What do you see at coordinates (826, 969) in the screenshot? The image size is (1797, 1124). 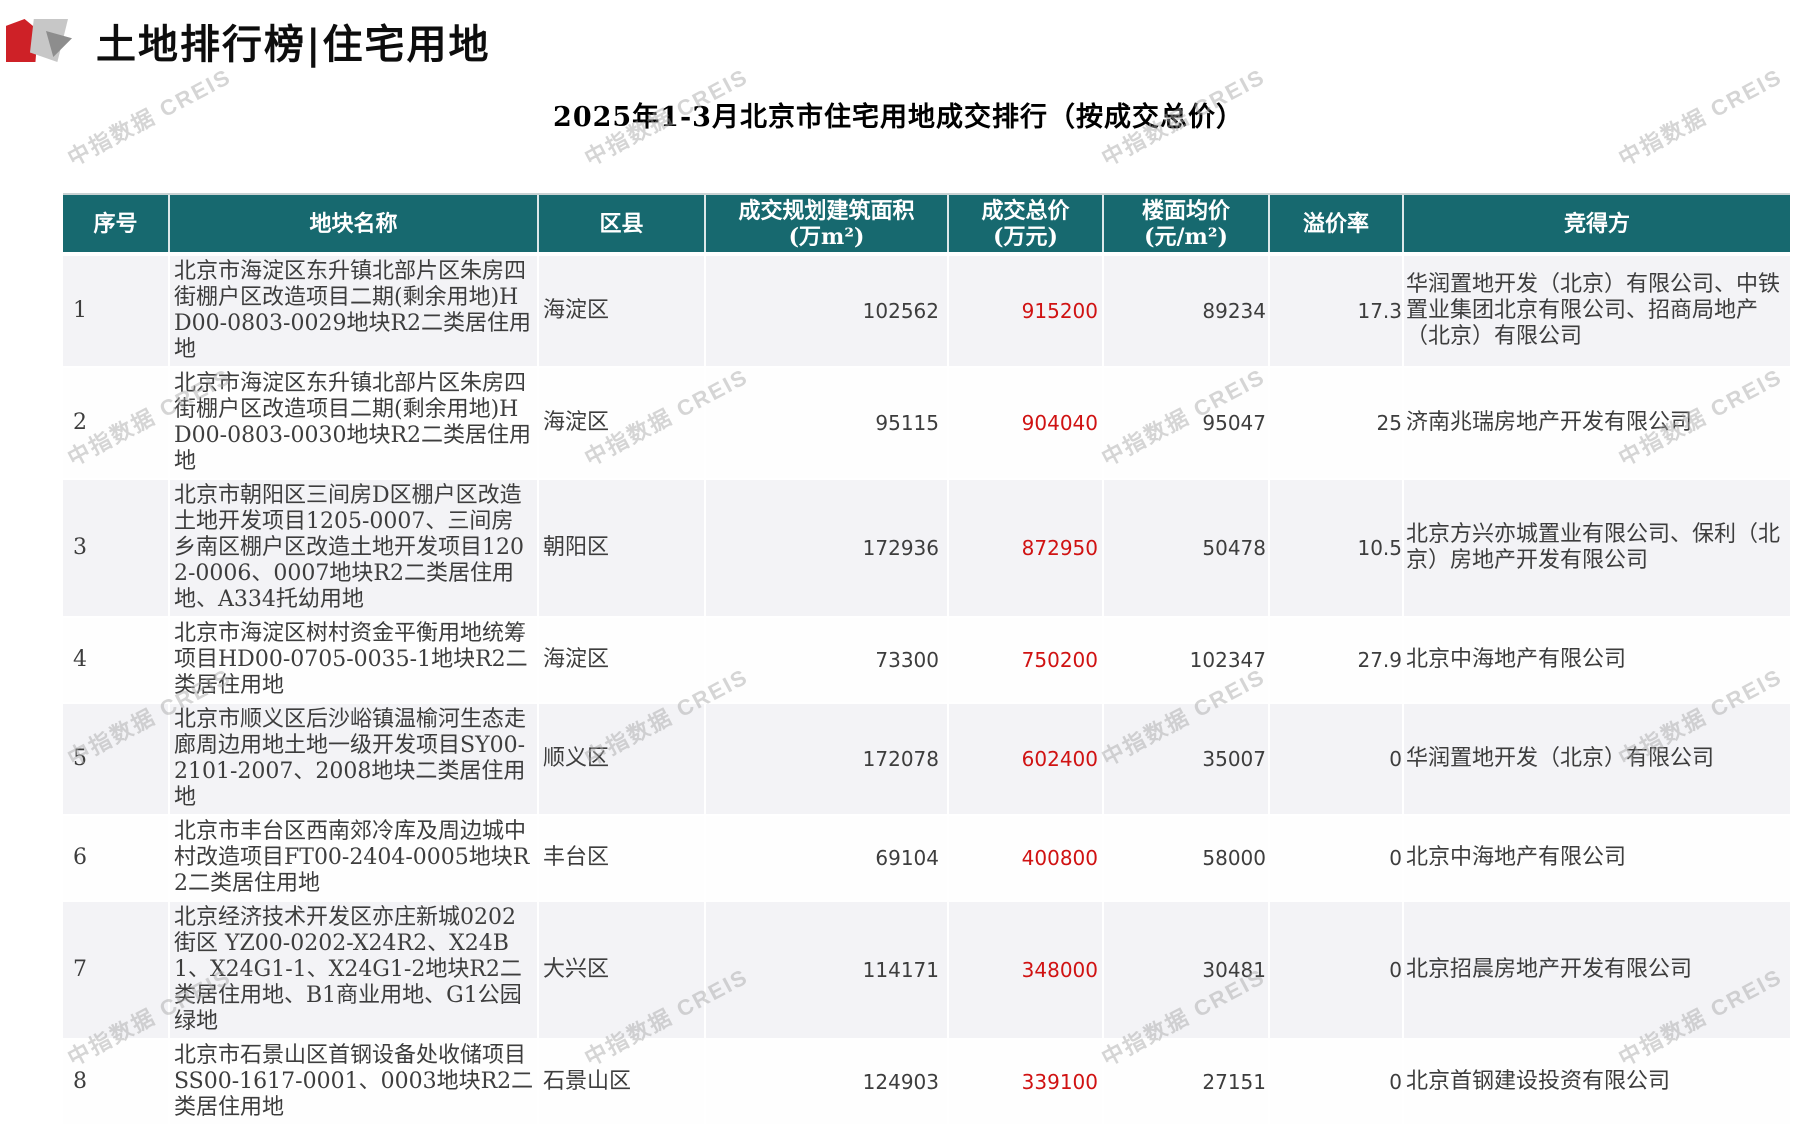 I see `cell-floor-area: 114171` at bounding box center [826, 969].